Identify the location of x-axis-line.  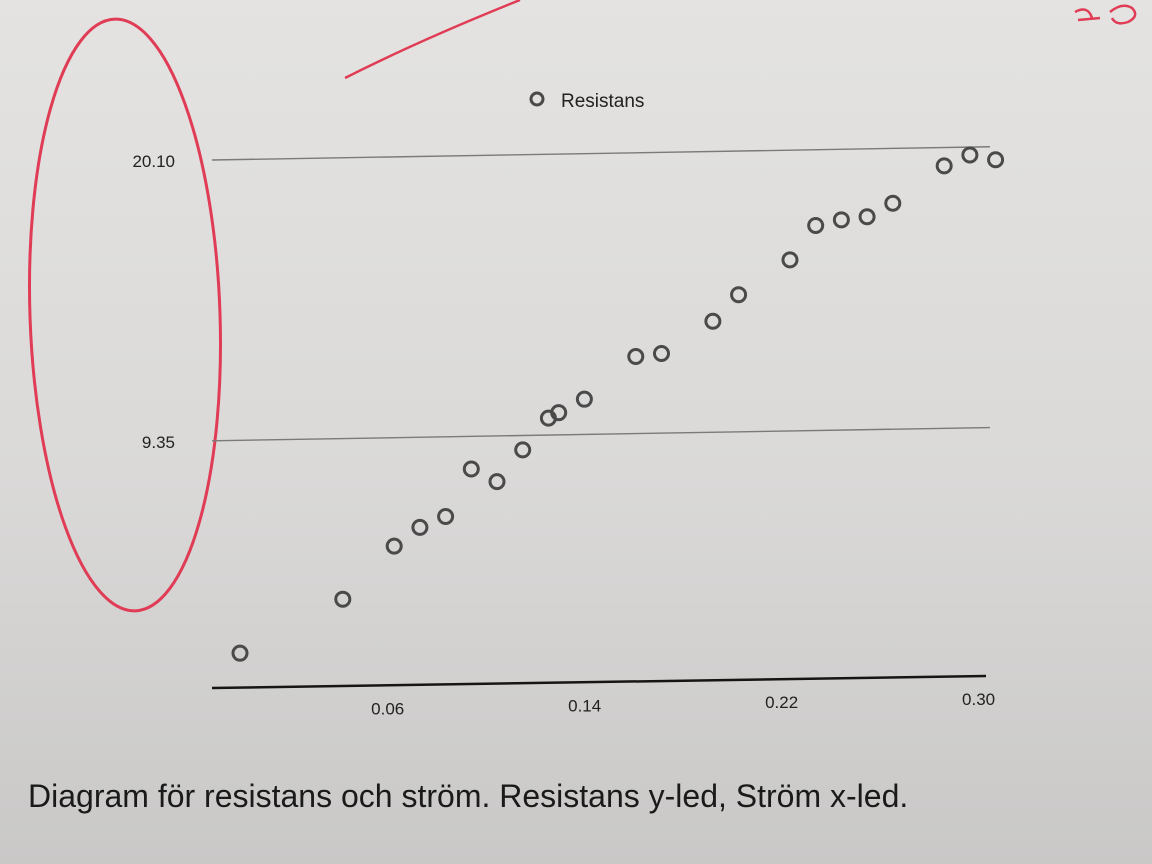
(599, 682).